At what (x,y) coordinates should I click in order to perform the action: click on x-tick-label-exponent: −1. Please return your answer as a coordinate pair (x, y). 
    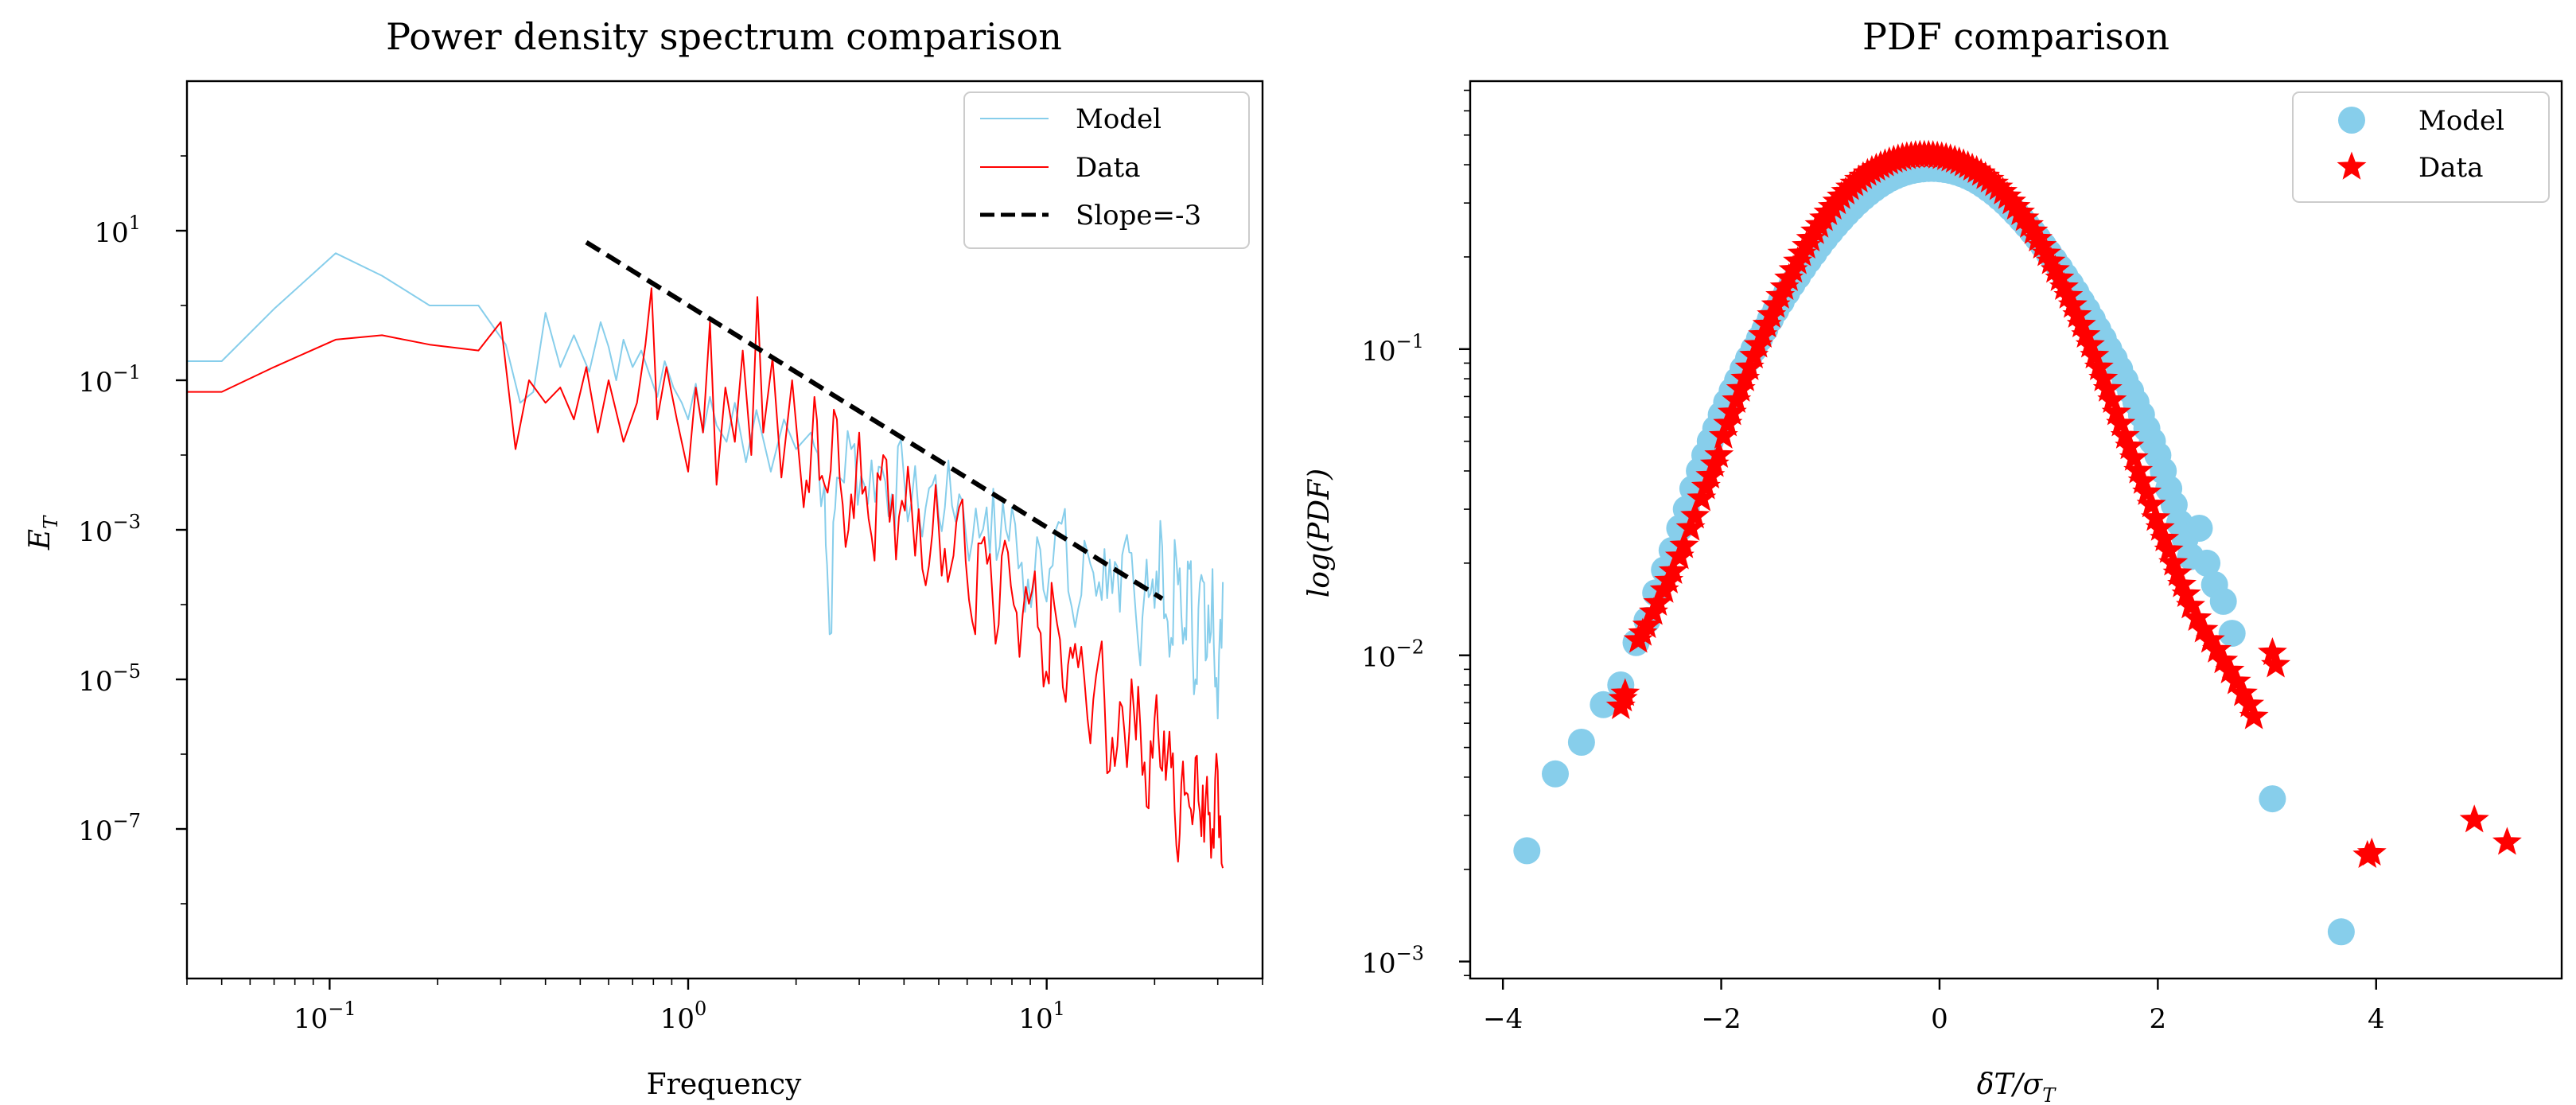
    Looking at the image, I should click on (342, 1009).